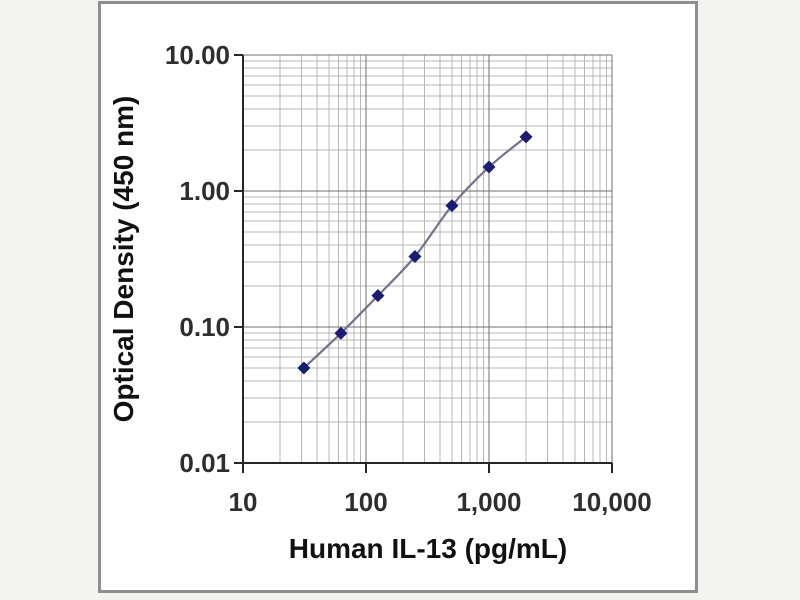  Describe the element at coordinates (428, 548) in the screenshot. I see `x-axis-title: Human IL-13 (pg/mL)` at that location.